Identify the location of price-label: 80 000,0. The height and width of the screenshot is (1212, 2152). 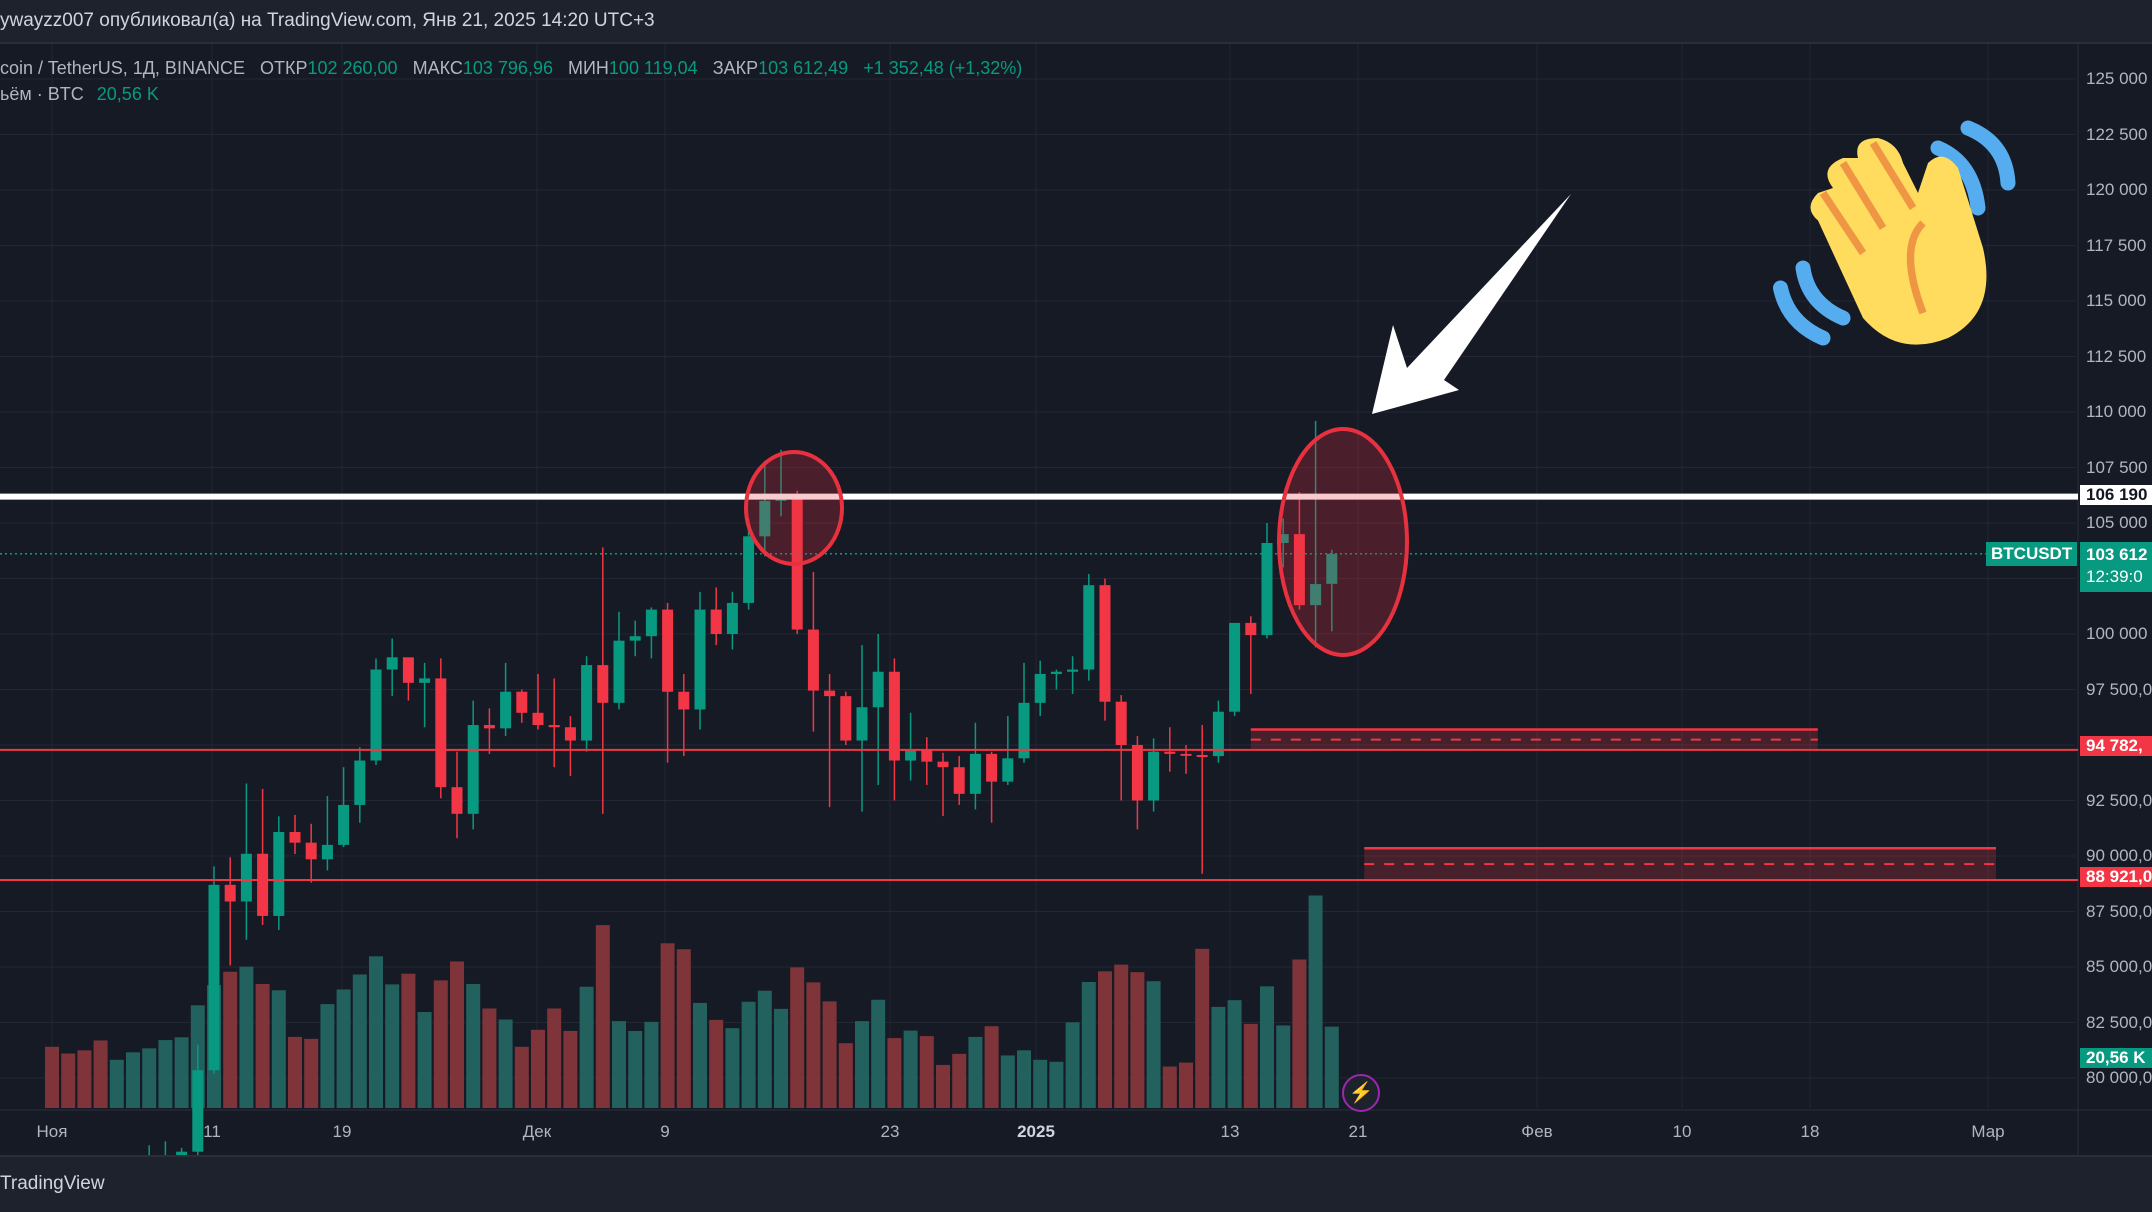
(2119, 1077).